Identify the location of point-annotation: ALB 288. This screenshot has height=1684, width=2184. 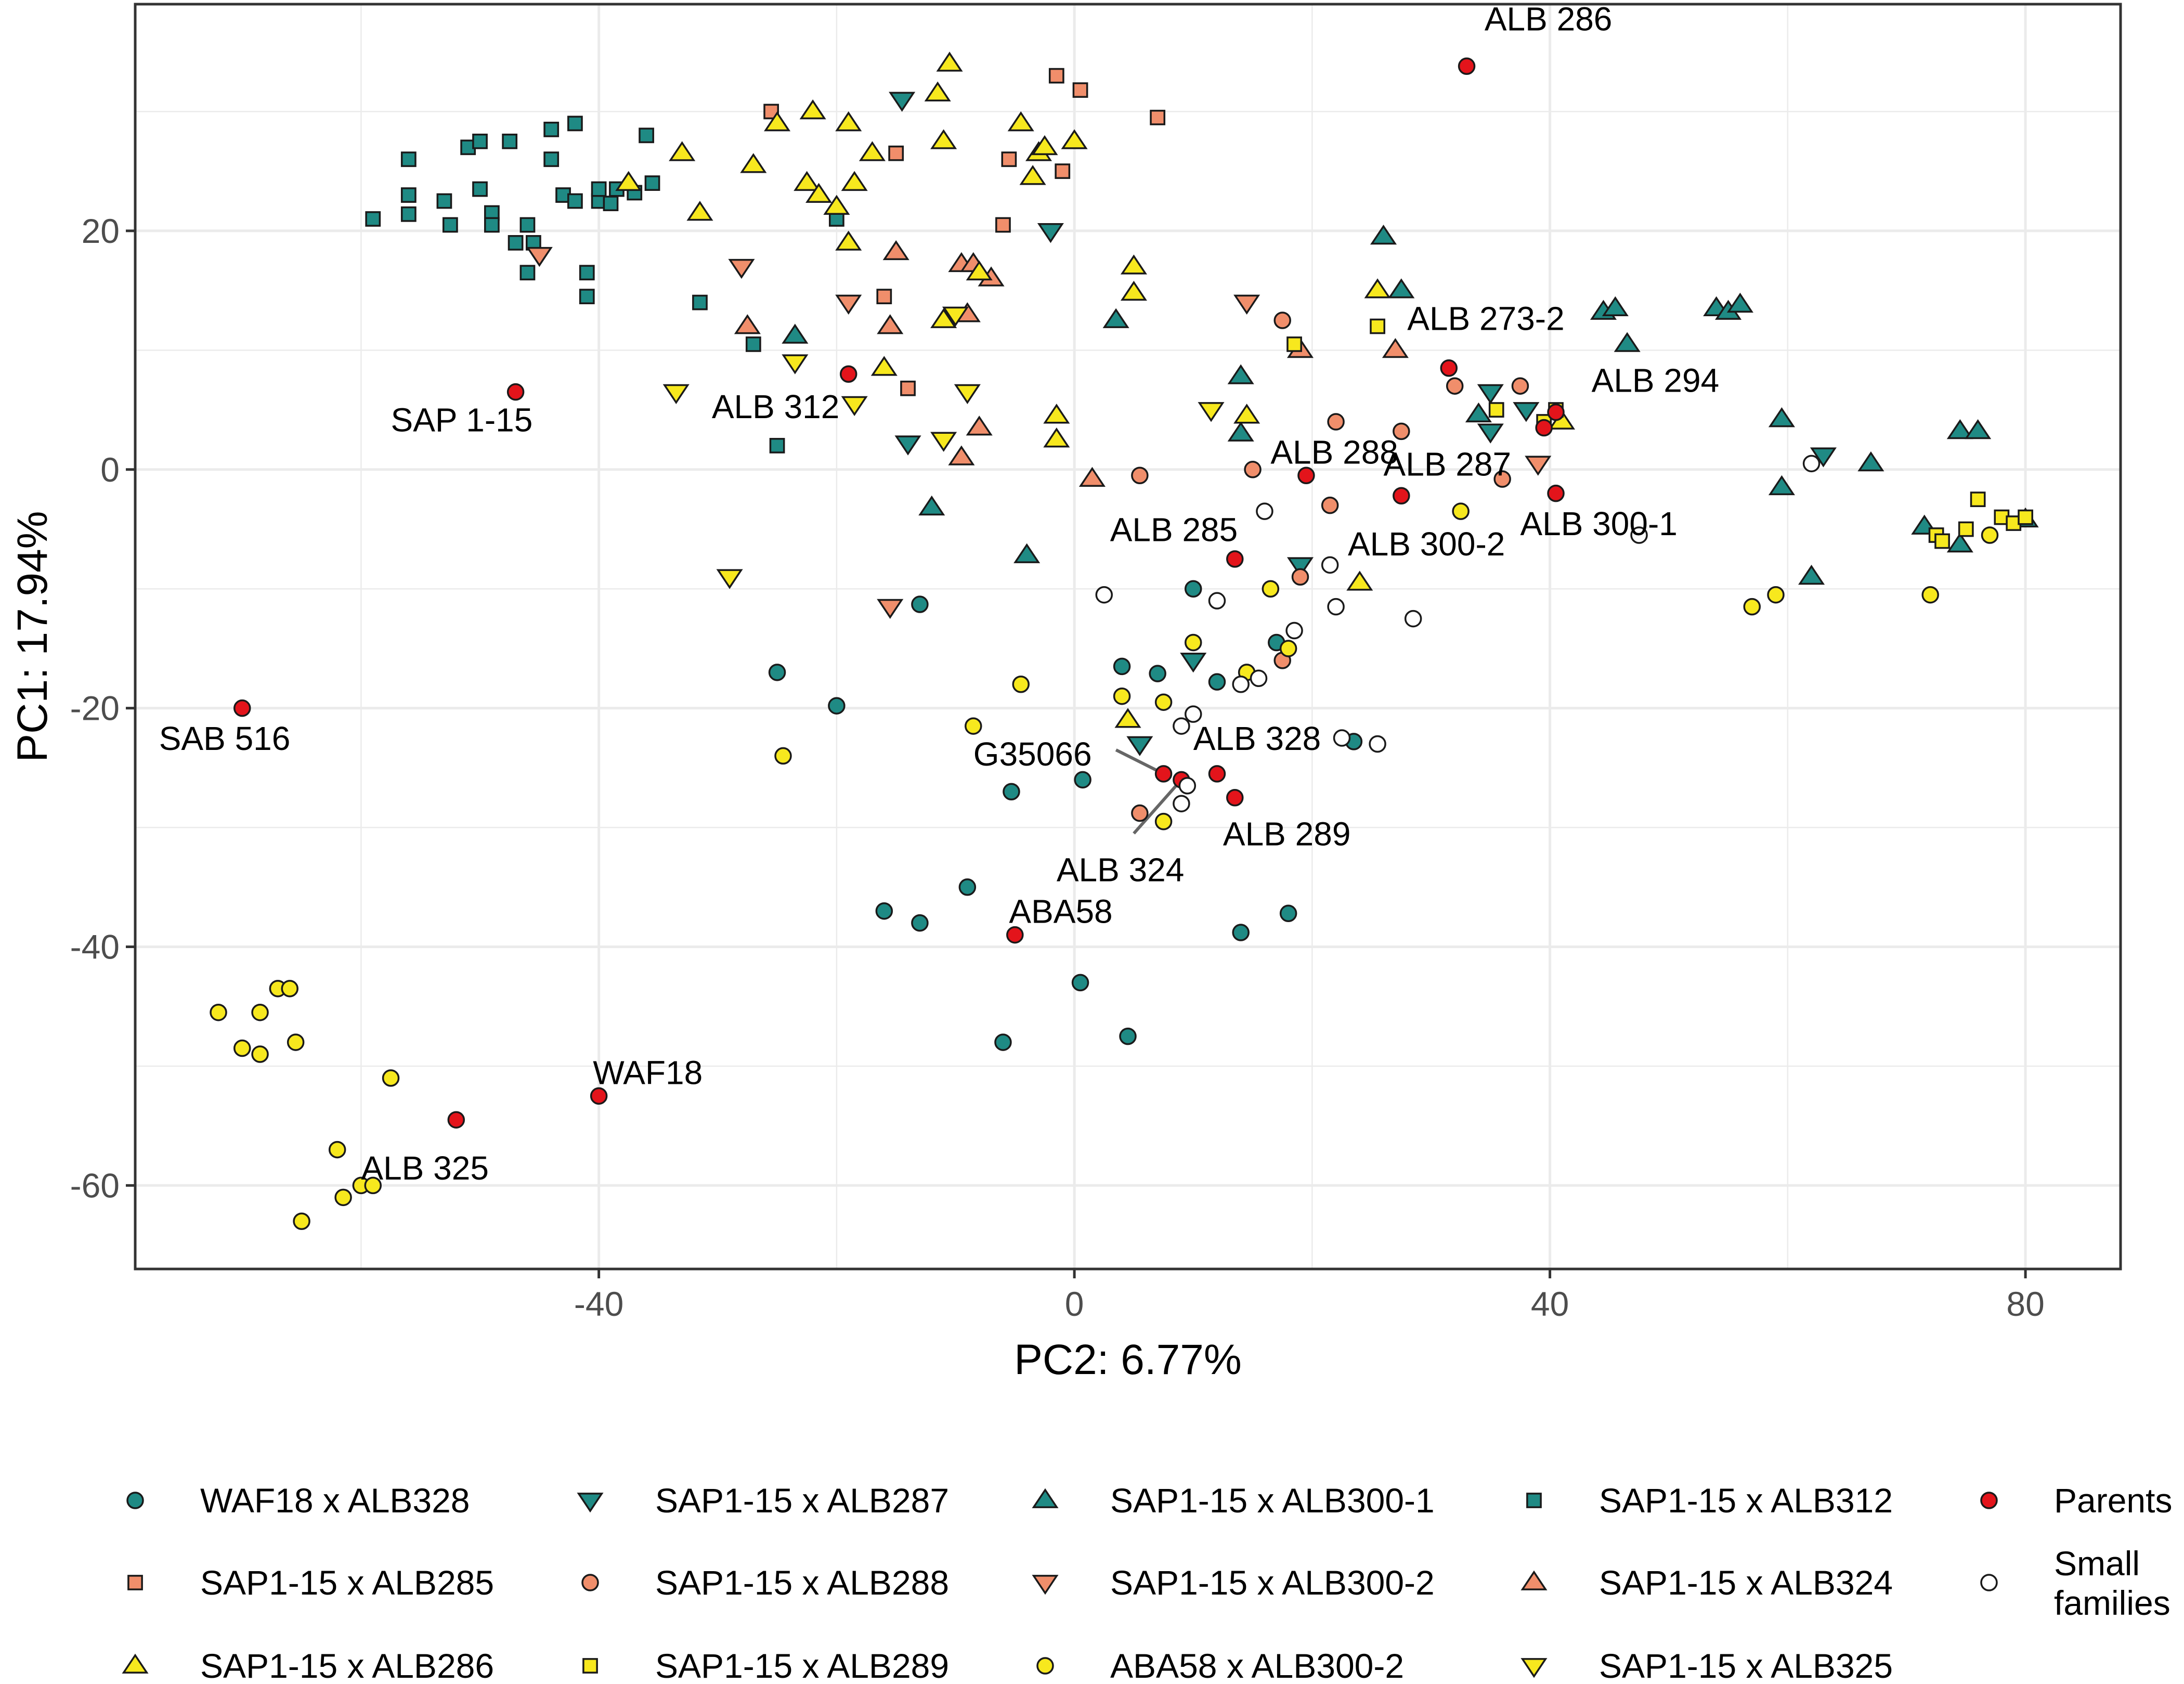
(1334, 452).